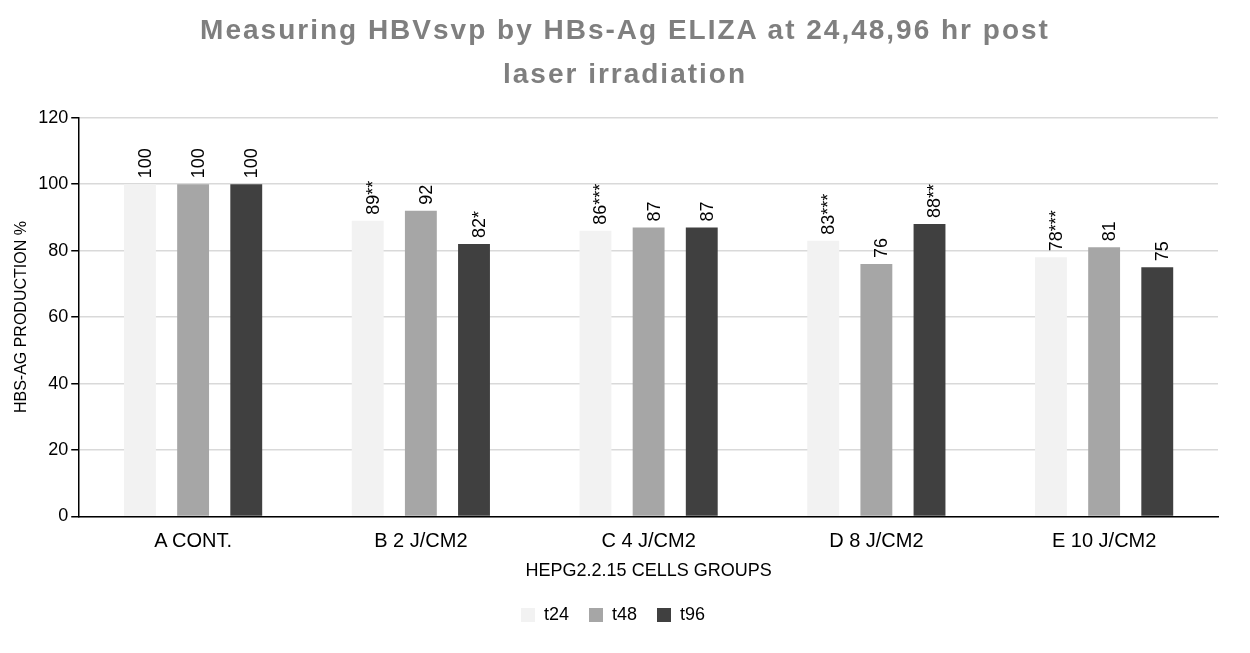 Image resolution: width=1250 pixels, height=653 pixels. Describe the element at coordinates (876, 539) in the screenshot. I see `x-tick-label: D 8 J/CM2` at that location.